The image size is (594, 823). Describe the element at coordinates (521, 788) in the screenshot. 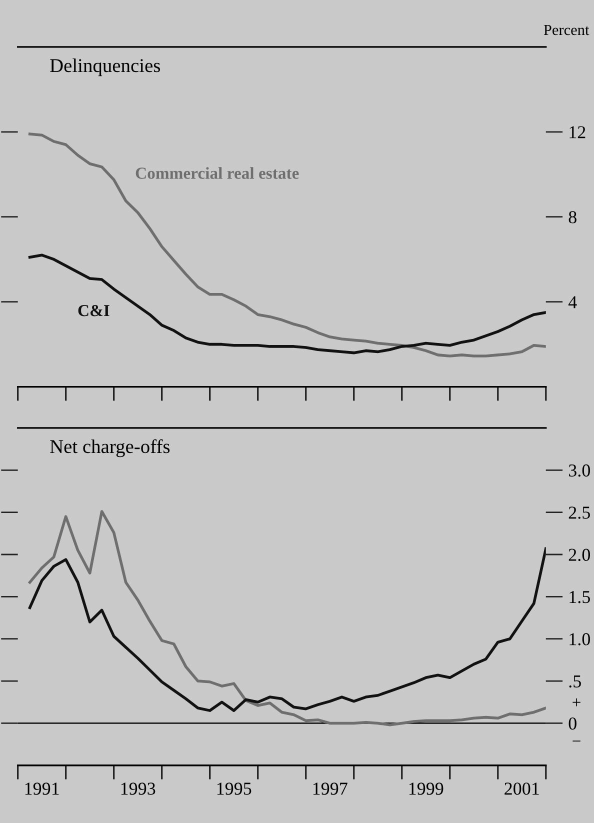

I see `x-tick-label: 2001` at that location.